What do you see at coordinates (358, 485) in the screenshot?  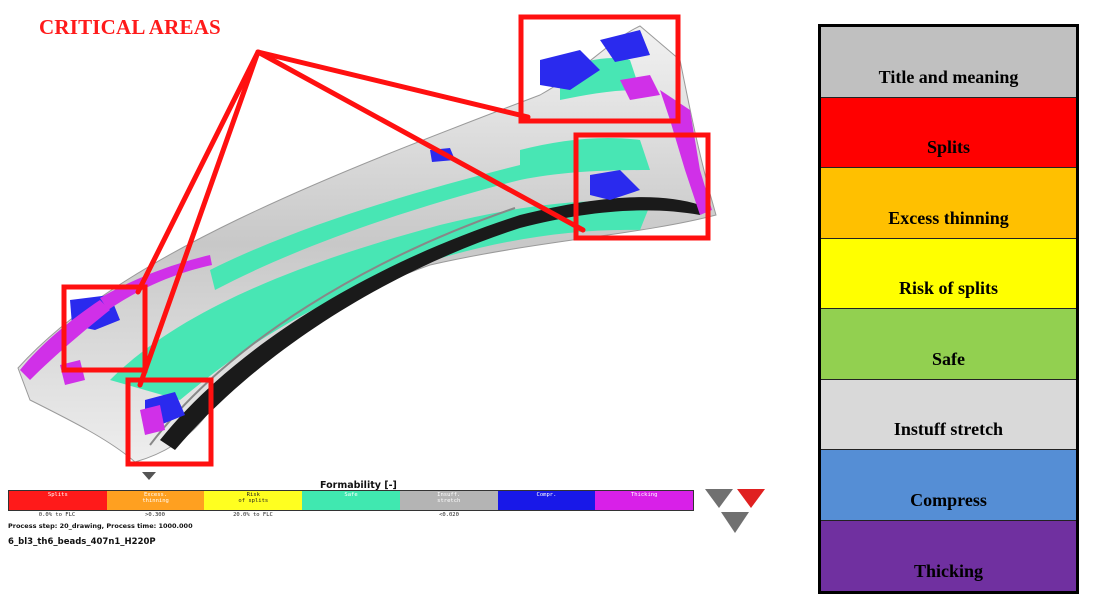 I see `formability-bar-title: Formability [-]` at bounding box center [358, 485].